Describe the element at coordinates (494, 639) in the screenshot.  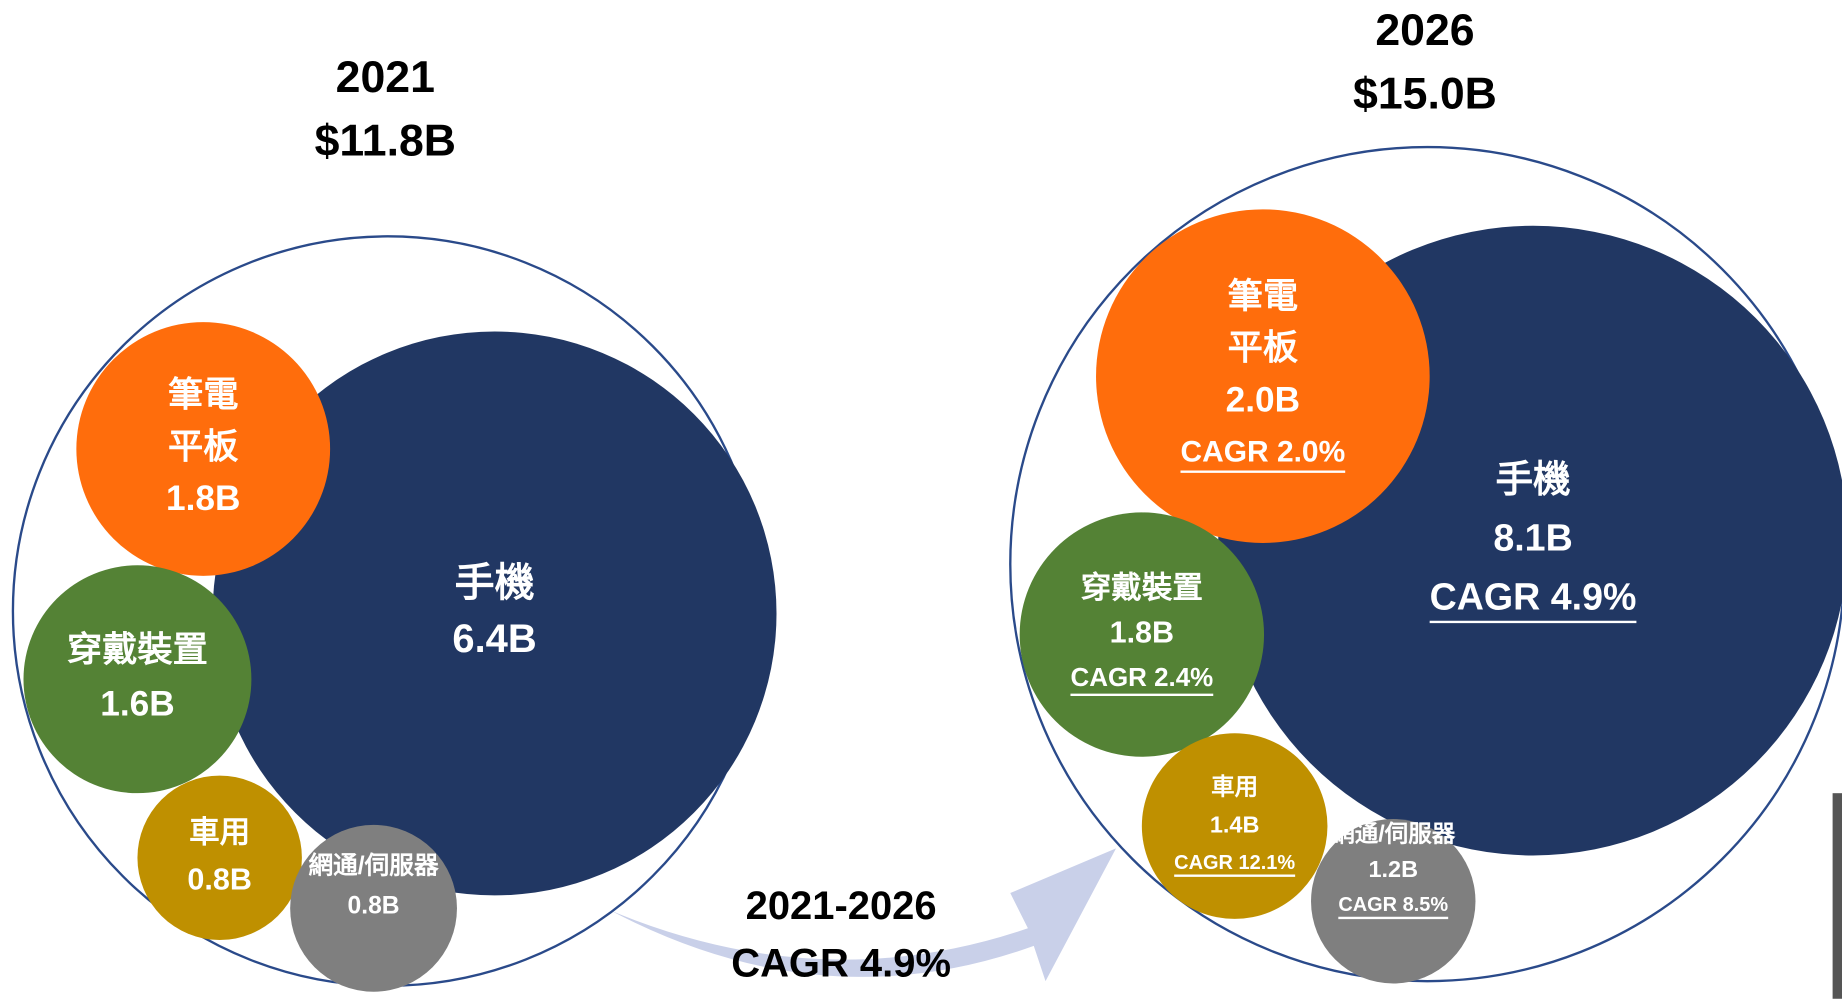
I see `bubble-value: 6.4B` at that location.